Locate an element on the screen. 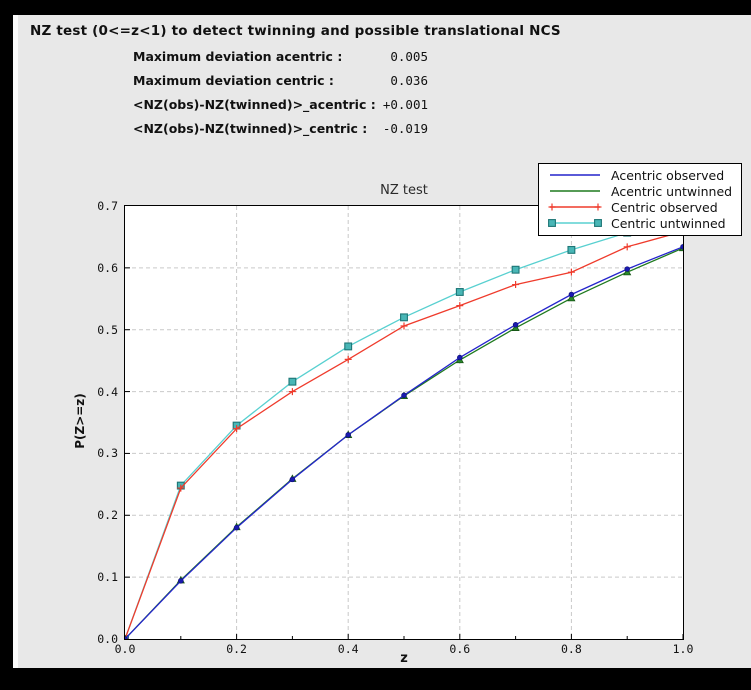 The height and width of the screenshot is (690, 751). stat-label: Maximum deviation acentric : is located at coordinates (238, 56).